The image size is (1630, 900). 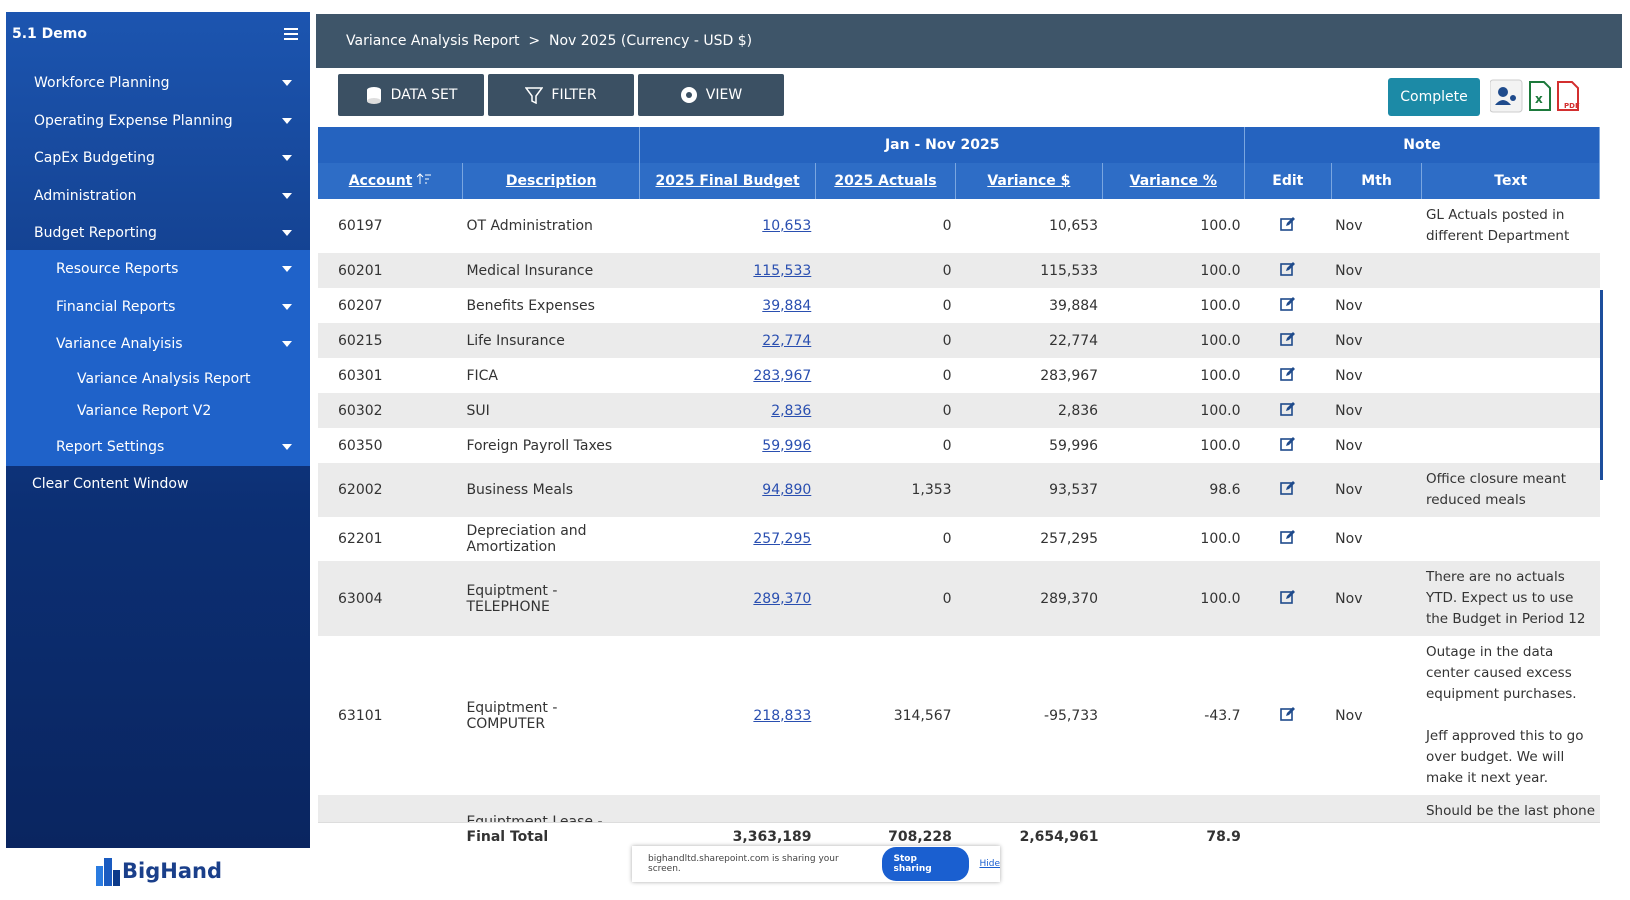 I want to click on actuals-cell: 314,567, so click(x=922, y=715).